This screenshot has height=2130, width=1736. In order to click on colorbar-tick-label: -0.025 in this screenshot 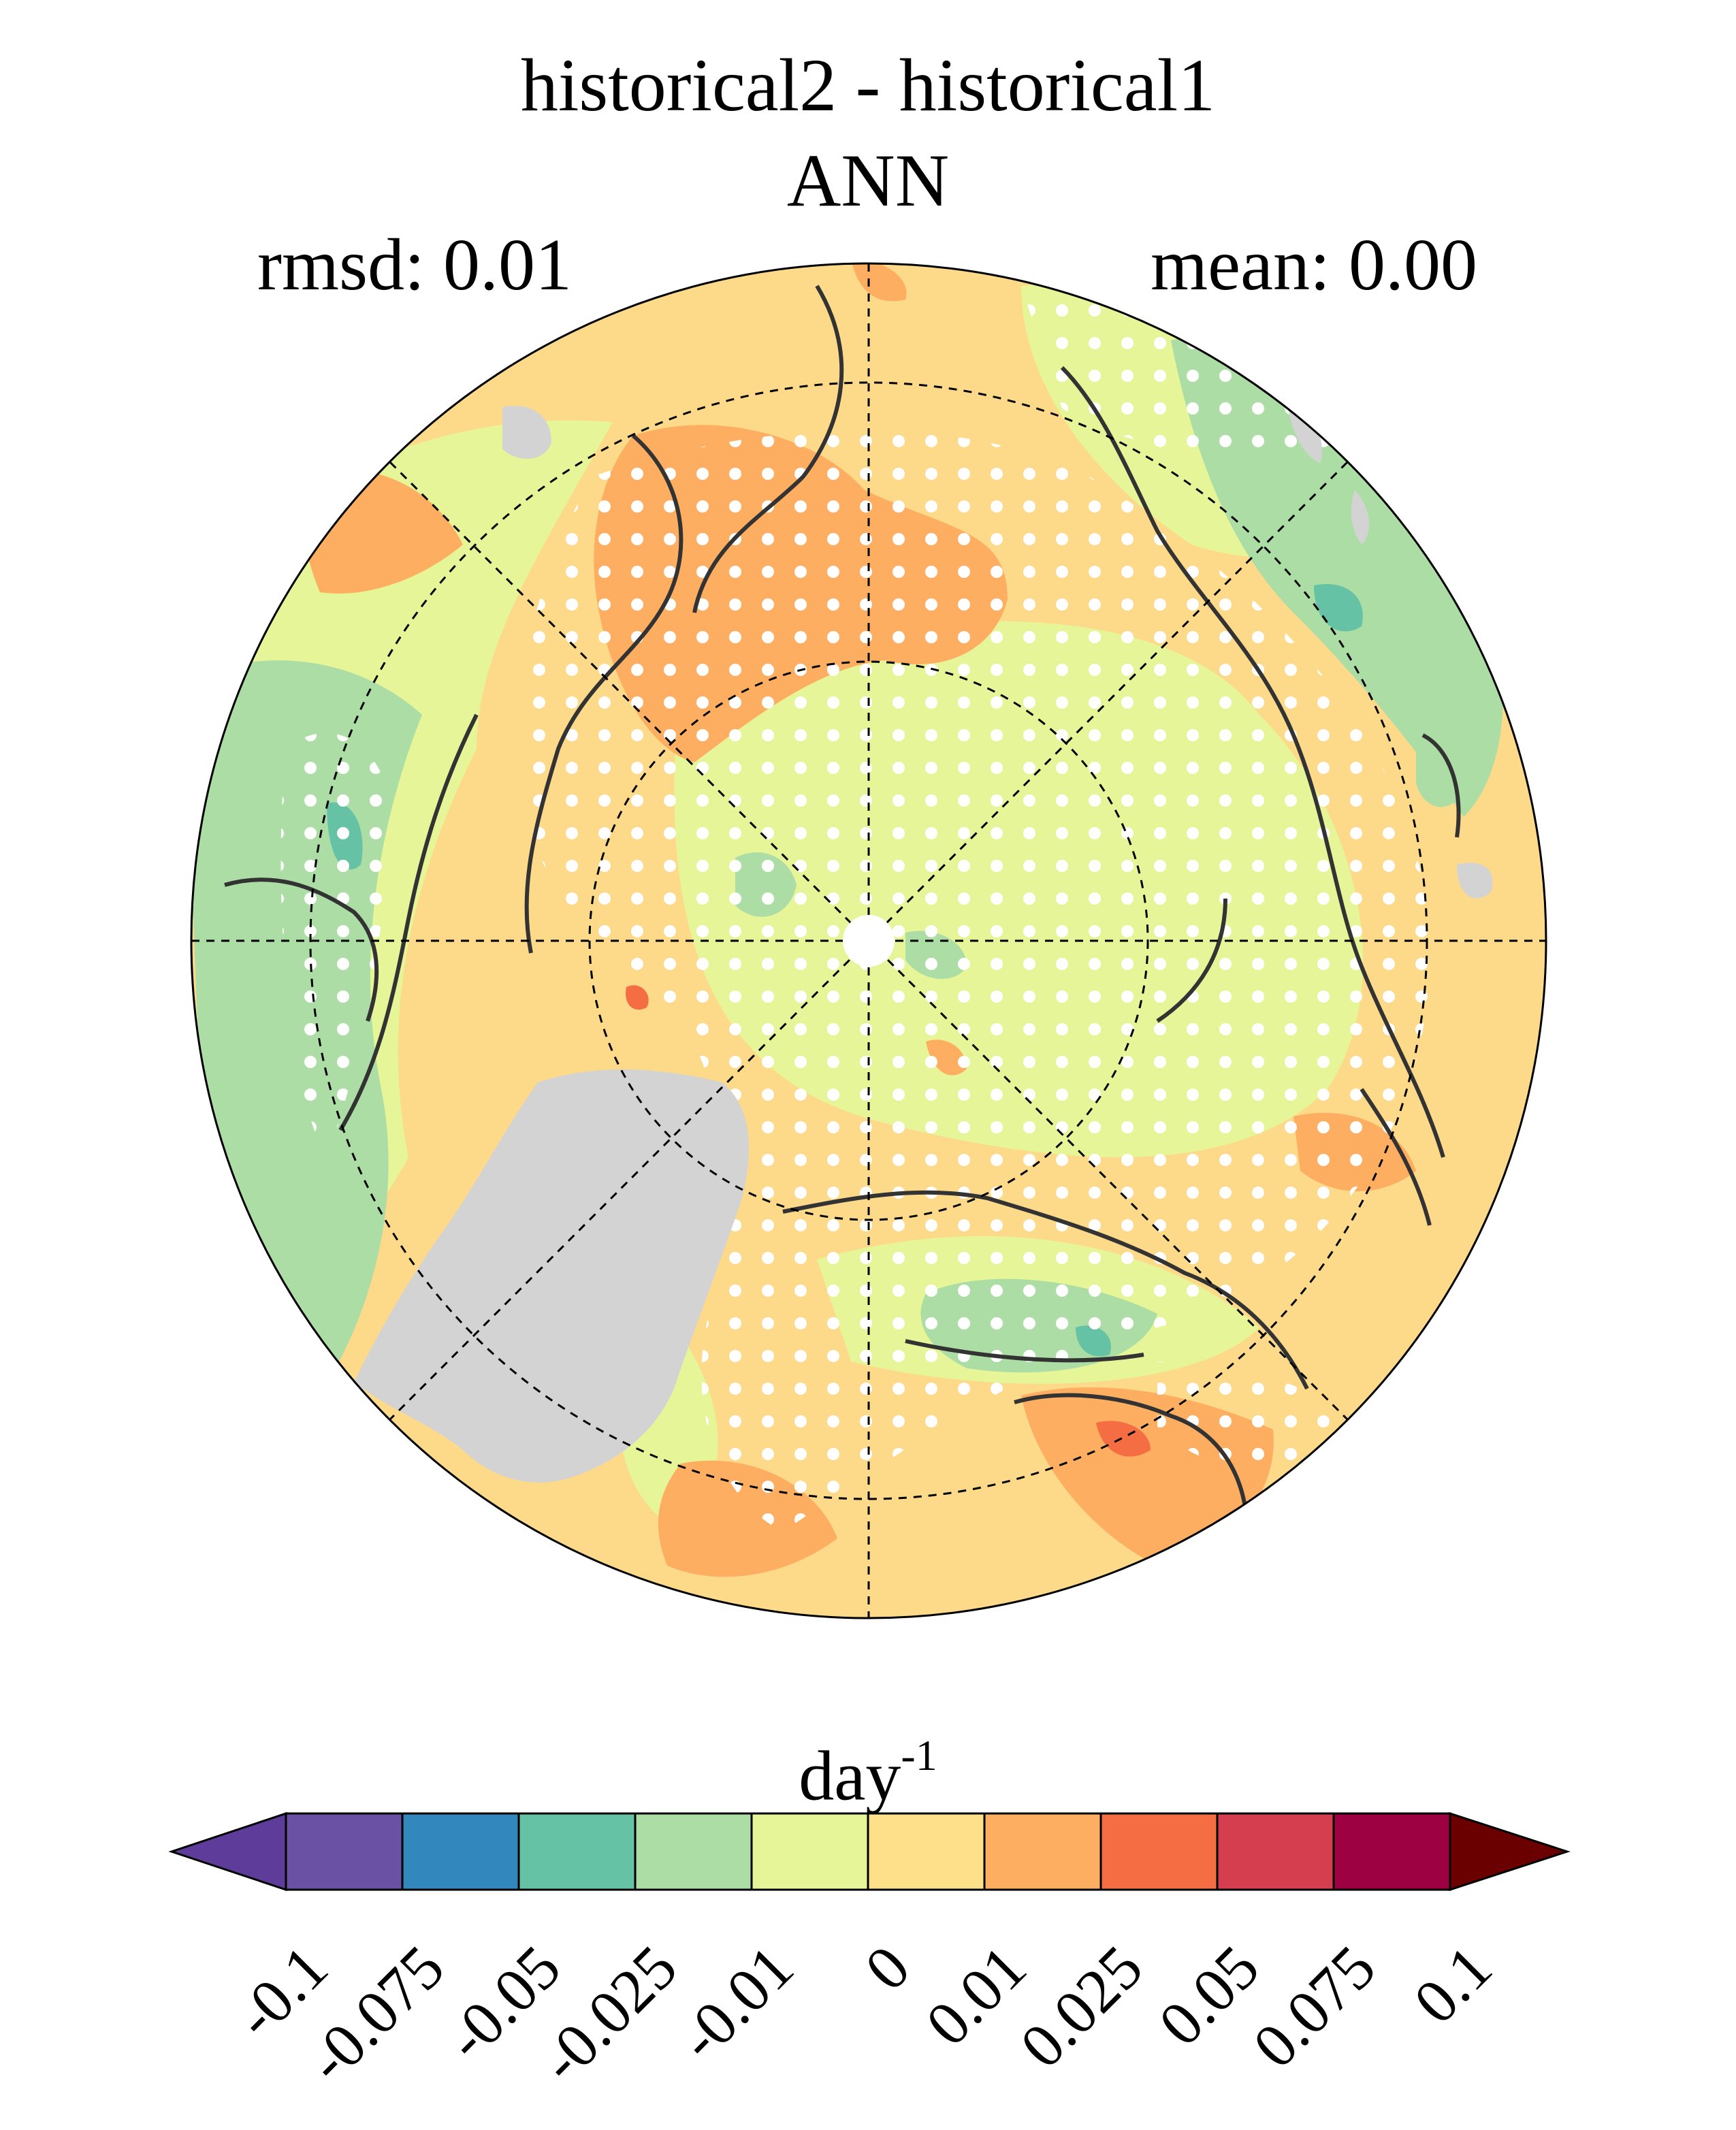, I will do `click(608, 2013)`.